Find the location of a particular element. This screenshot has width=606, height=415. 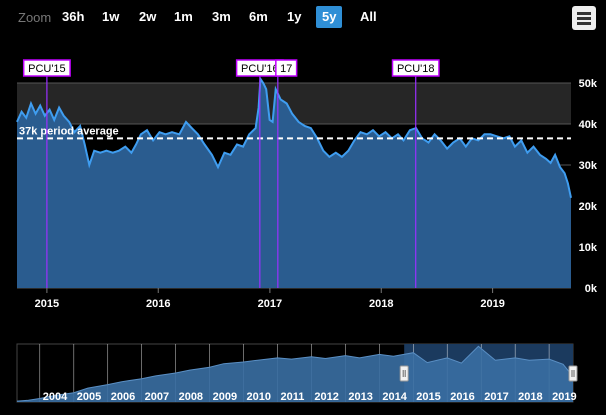

navigator-handle-left is located at coordinates (404, 373).